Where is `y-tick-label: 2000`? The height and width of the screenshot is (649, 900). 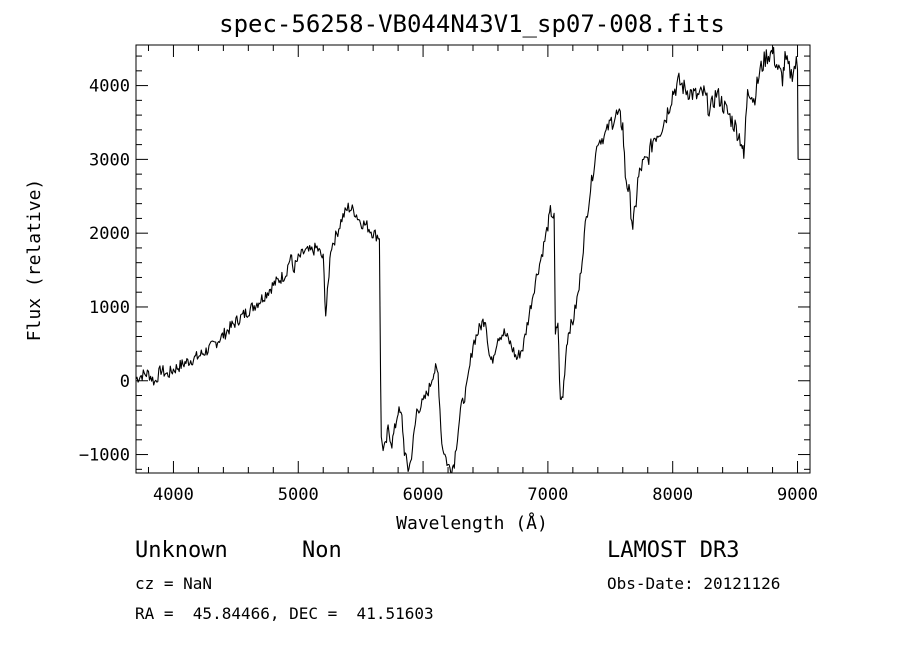 y-tick-label: 2000 is located at coordinates (109, 234).